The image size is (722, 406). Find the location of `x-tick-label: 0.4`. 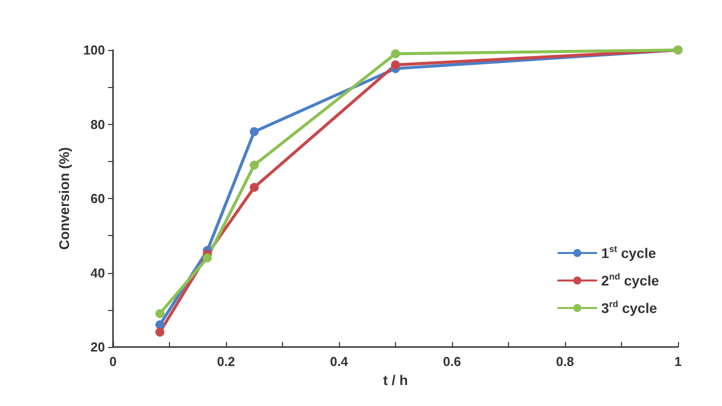

x-tick-label: 0.4 is located at coordinates (339, 361).